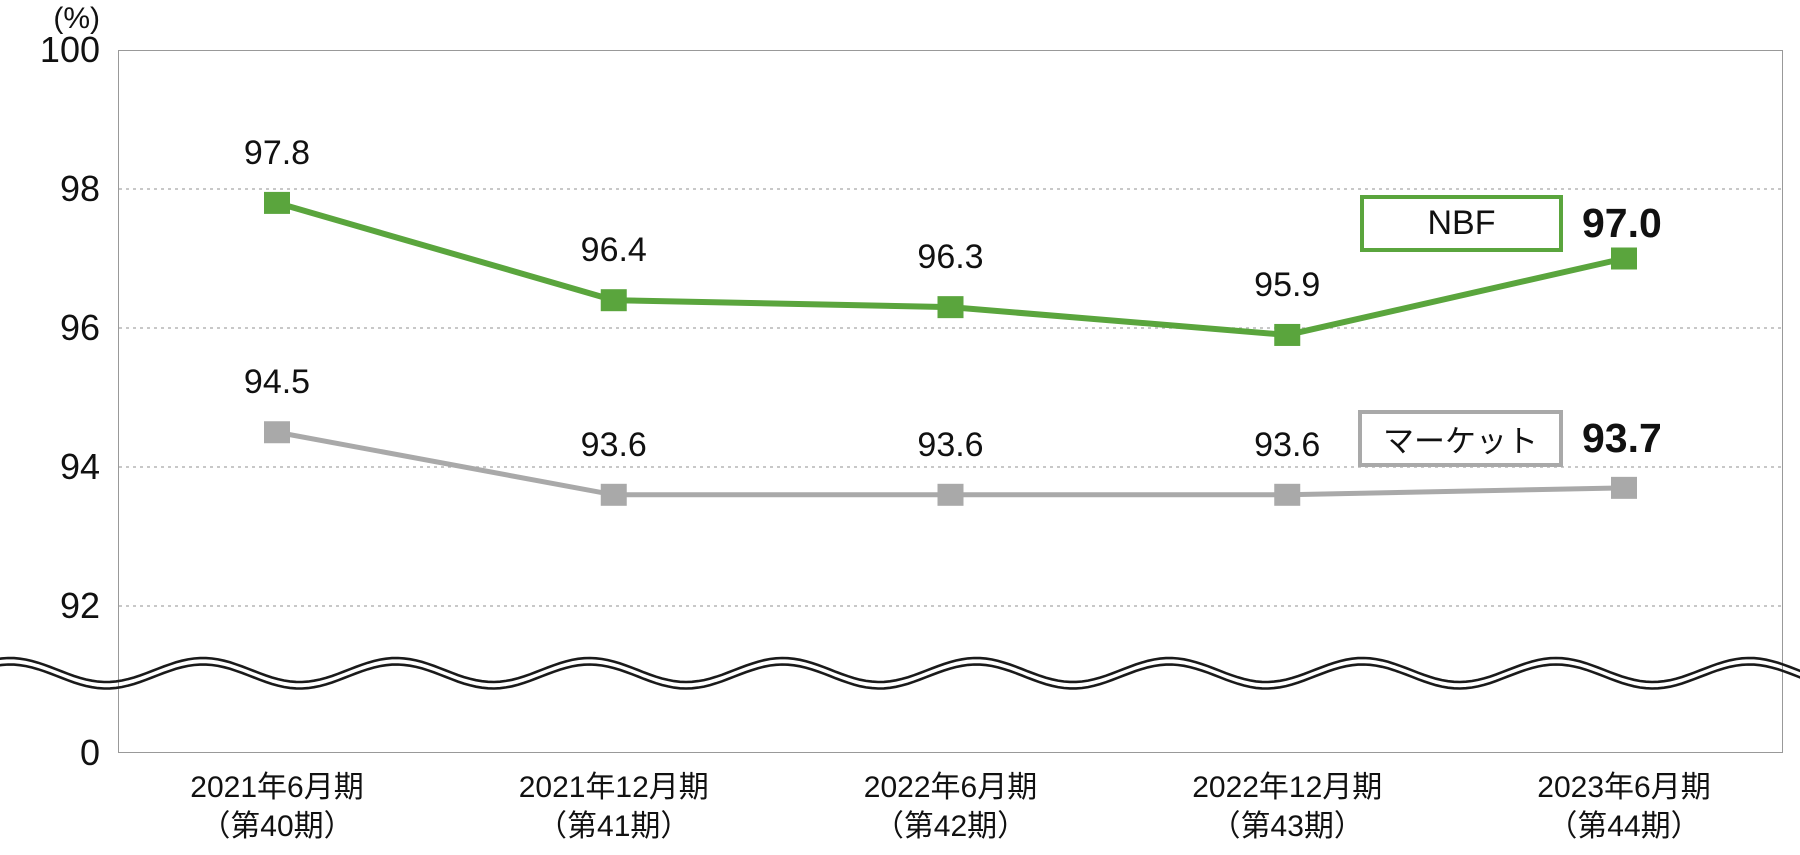 The width and height of the screenshot is (1800, 855). What do you see at coordinates (277, 382) in the screenshot?
I see `market-value-label-0: 94.5` at bounding box center [277, 382].